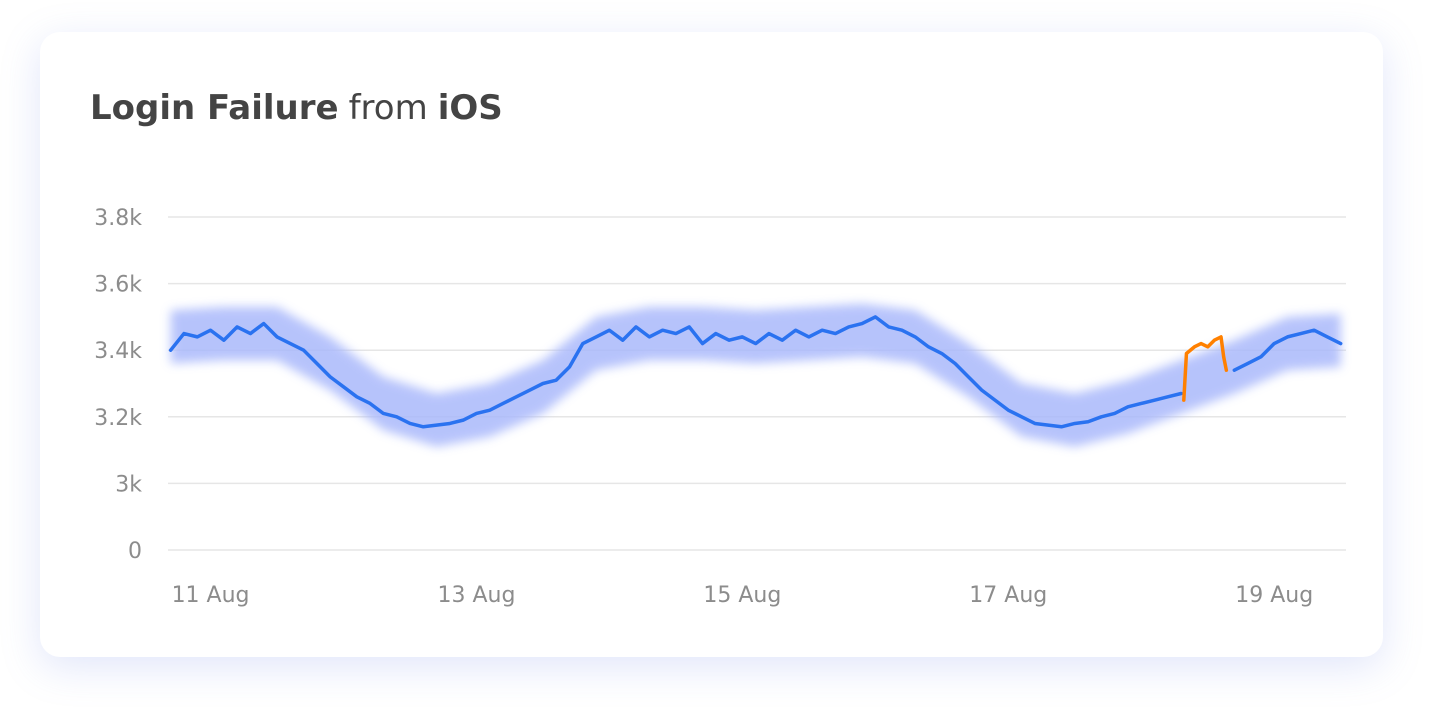  I want to click on x-tick-label: 13 Aug, so click(476, 595).